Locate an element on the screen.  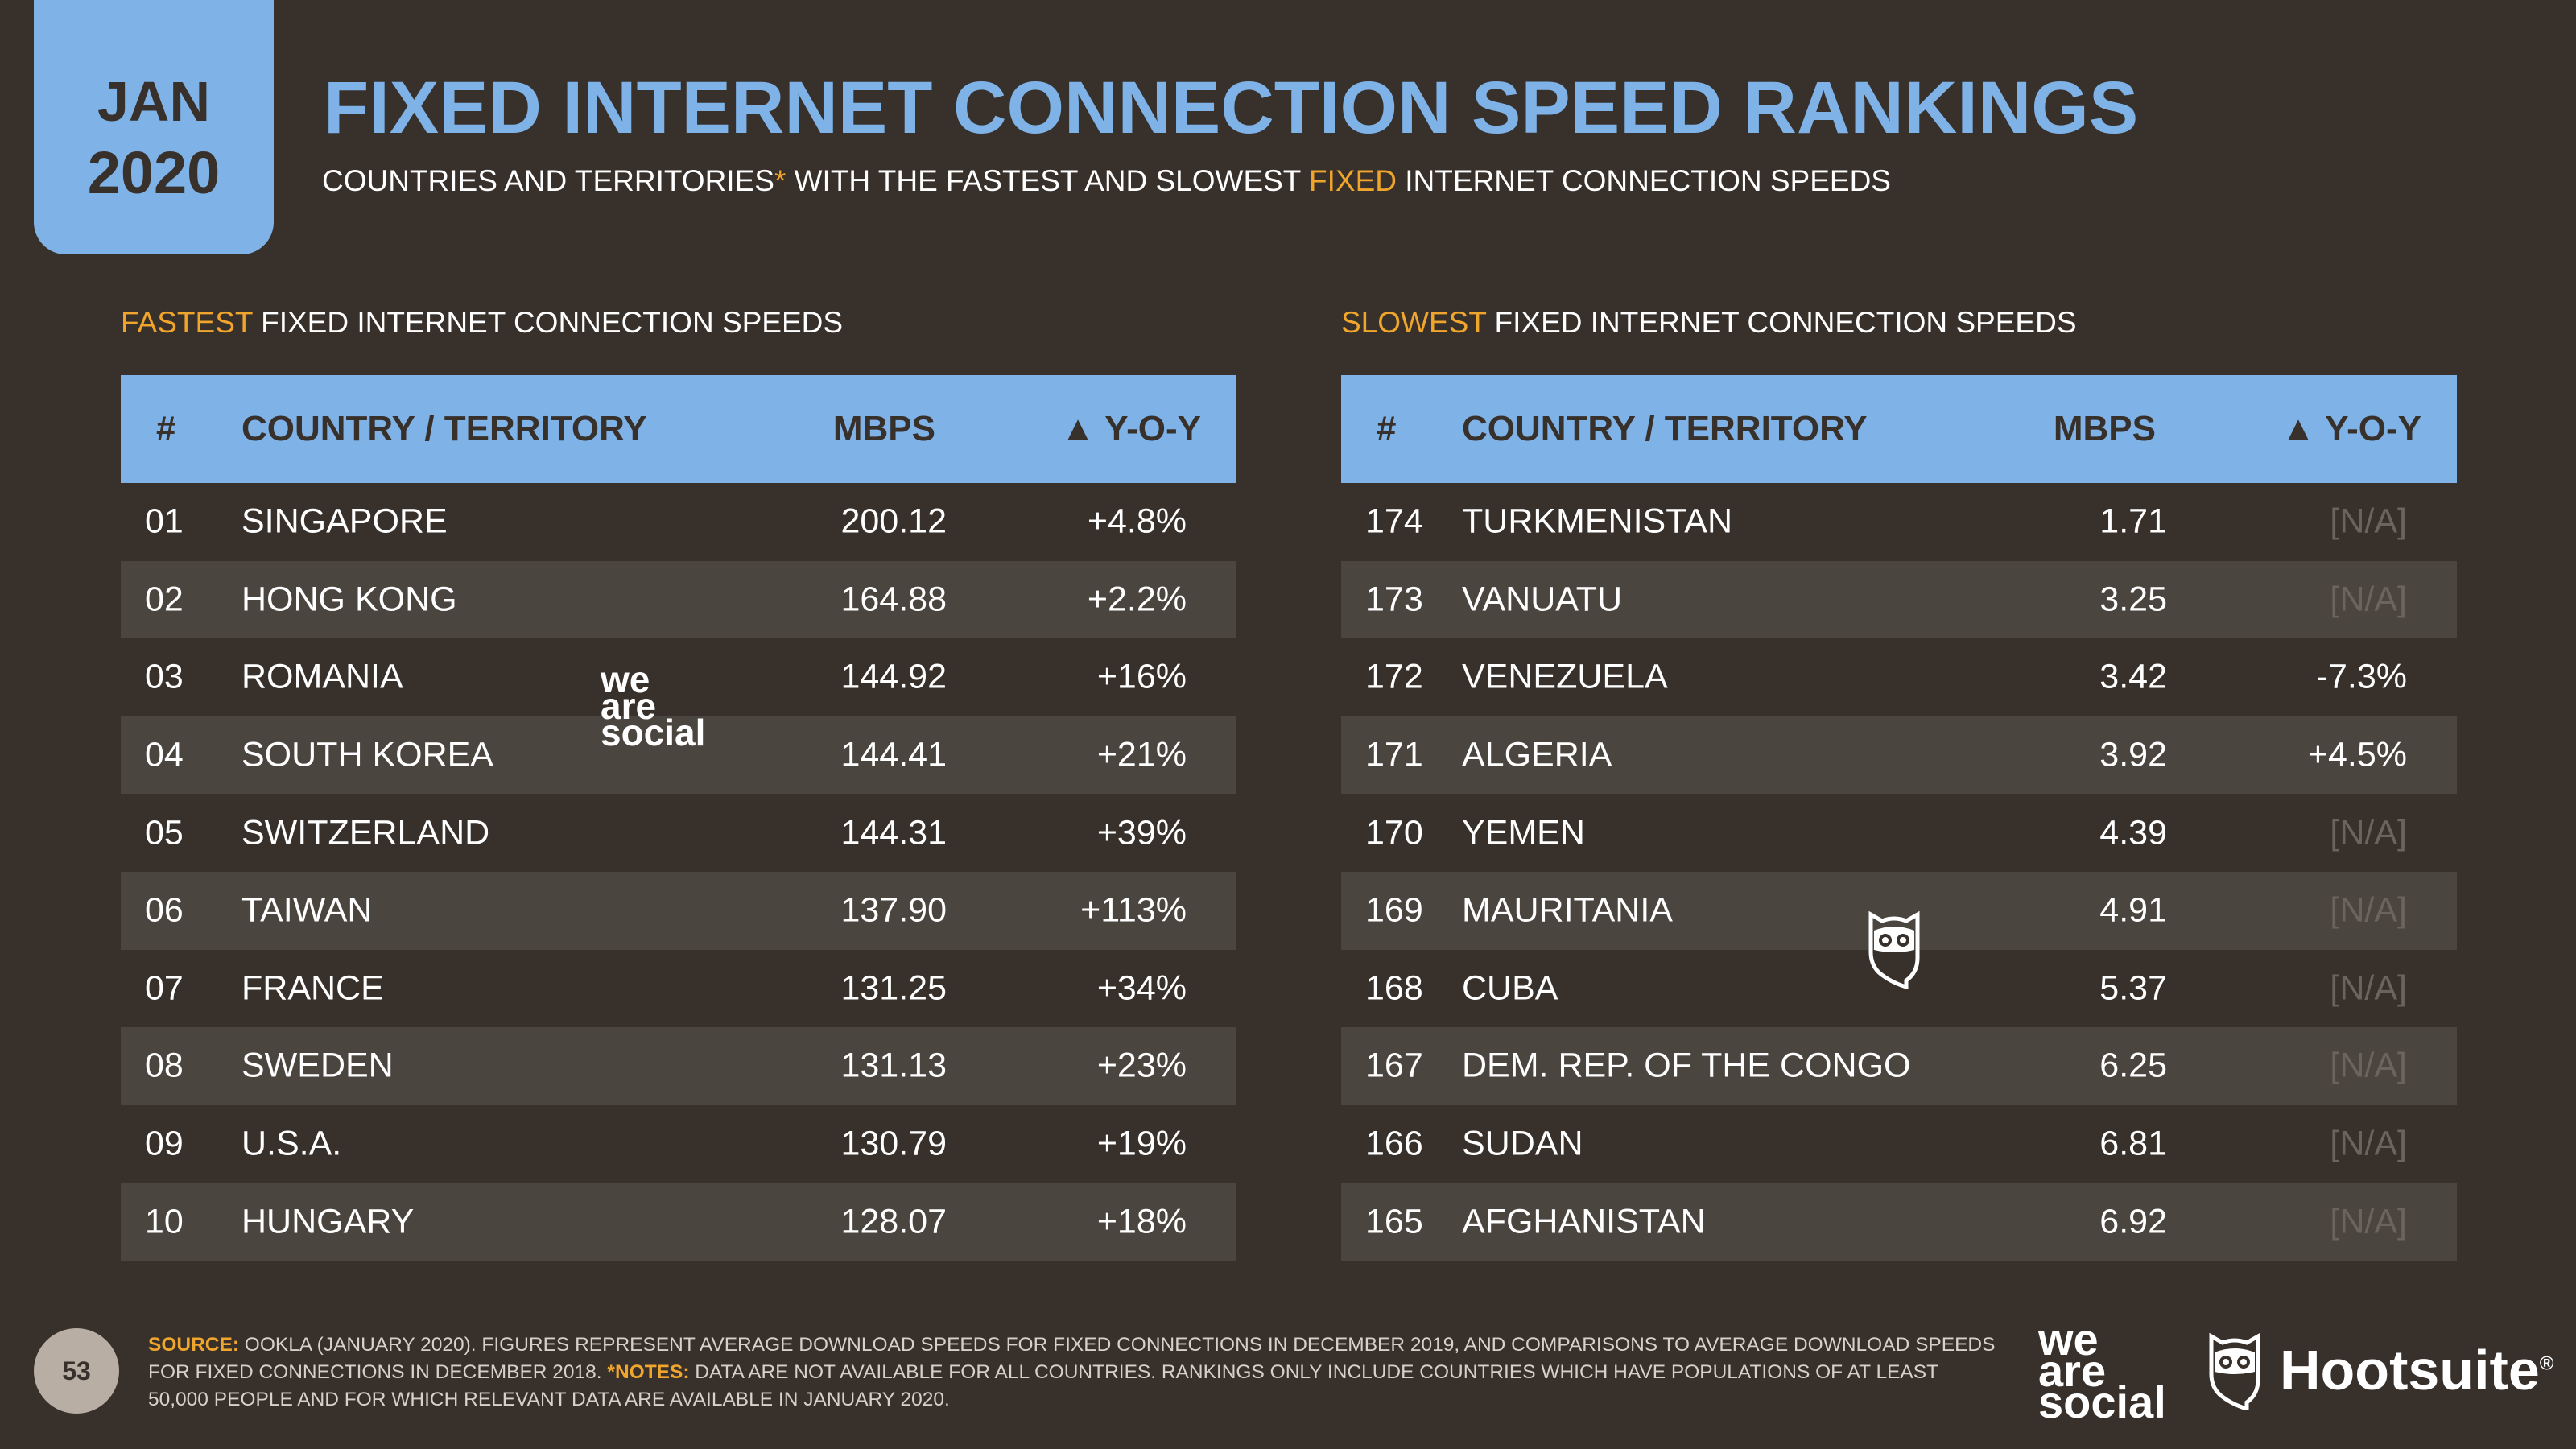
rank-cell: 05 is located at coordinates (164, 832).